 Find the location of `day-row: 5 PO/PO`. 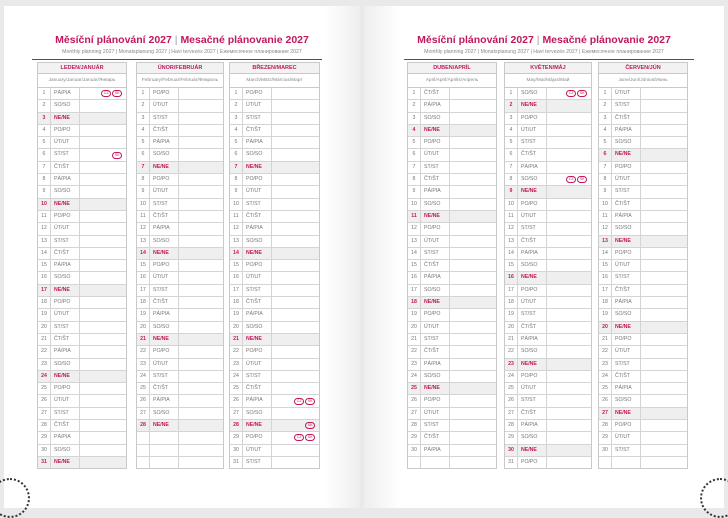

day-row: 5 PO/PO is located at coordinates (452, 143).